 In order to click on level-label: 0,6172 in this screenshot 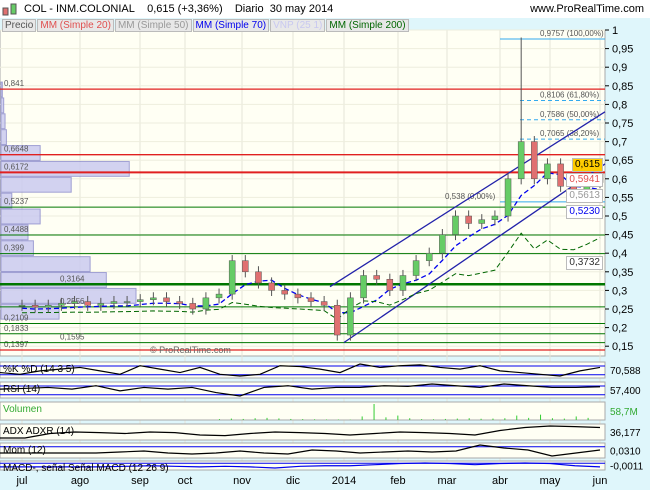, I will do `click(16, 166)`.